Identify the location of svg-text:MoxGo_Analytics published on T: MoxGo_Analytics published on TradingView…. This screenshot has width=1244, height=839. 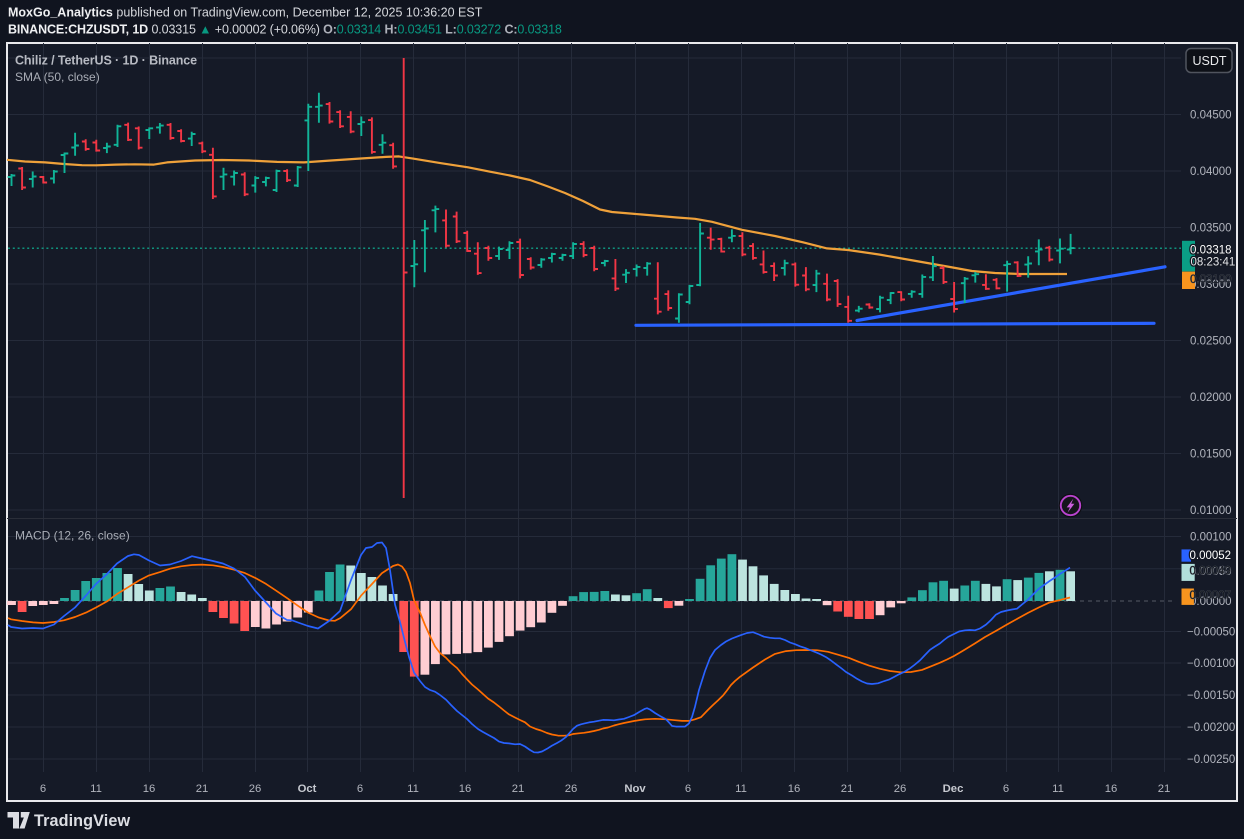
(245, 13).